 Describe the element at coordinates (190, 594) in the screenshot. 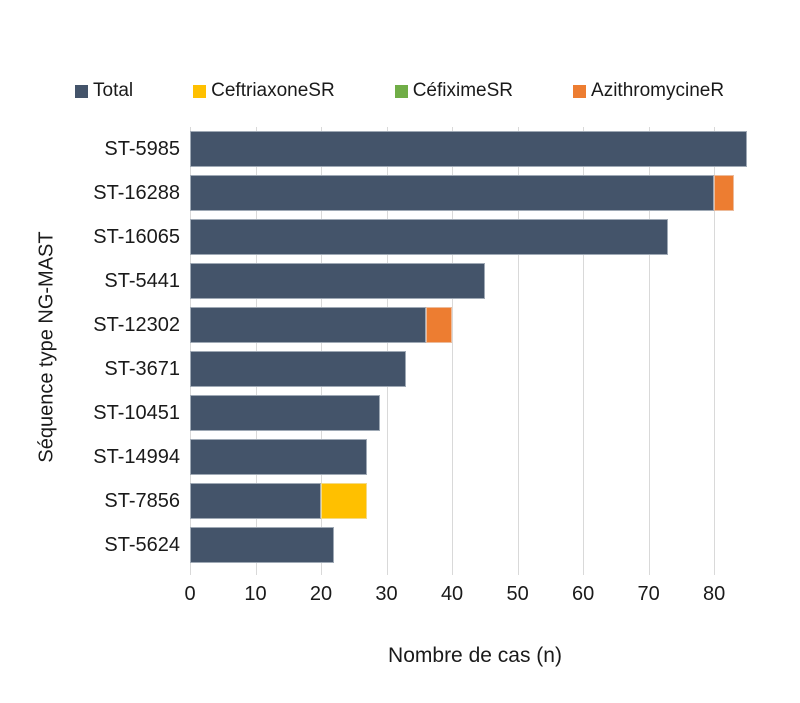

I see `x-tick-label: 0` at that location.